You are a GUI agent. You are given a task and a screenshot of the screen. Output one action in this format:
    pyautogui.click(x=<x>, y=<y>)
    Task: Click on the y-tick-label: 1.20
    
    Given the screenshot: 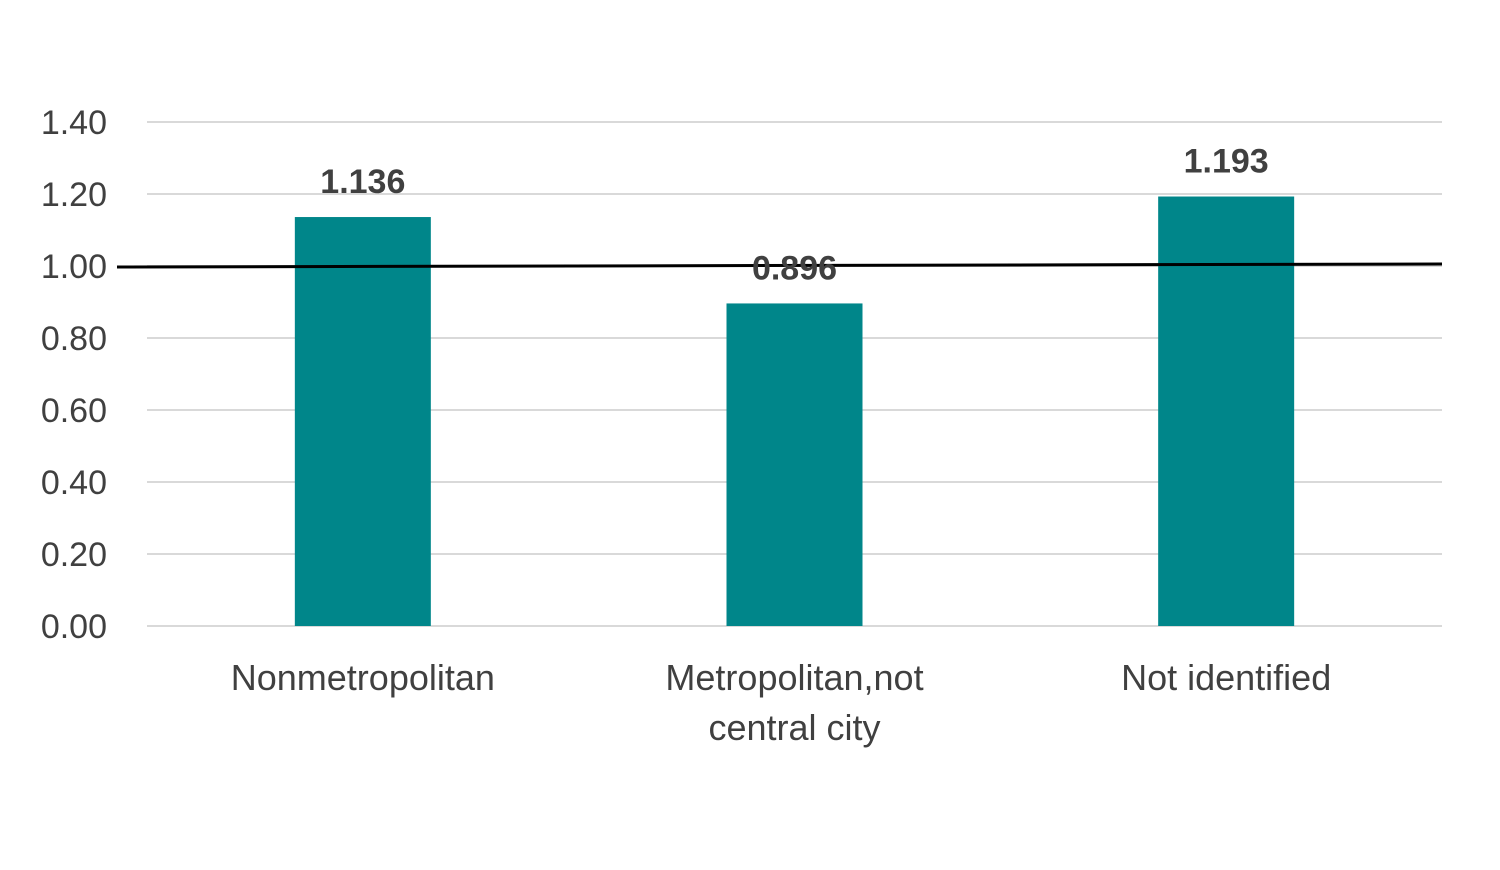 What is the action you would take?
    pyautogui.click(x=74, y=195)
    